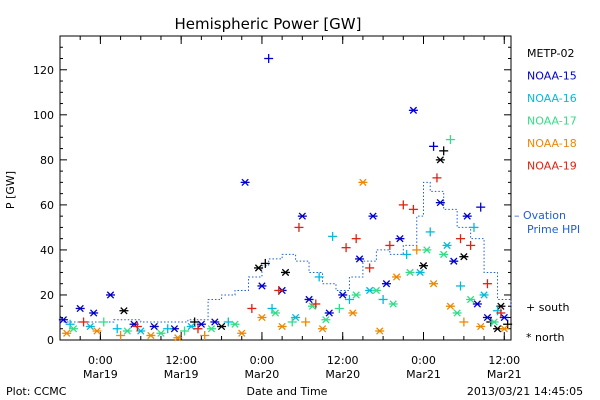  I want to click on y-tick-label: 20, so click(47, 295).